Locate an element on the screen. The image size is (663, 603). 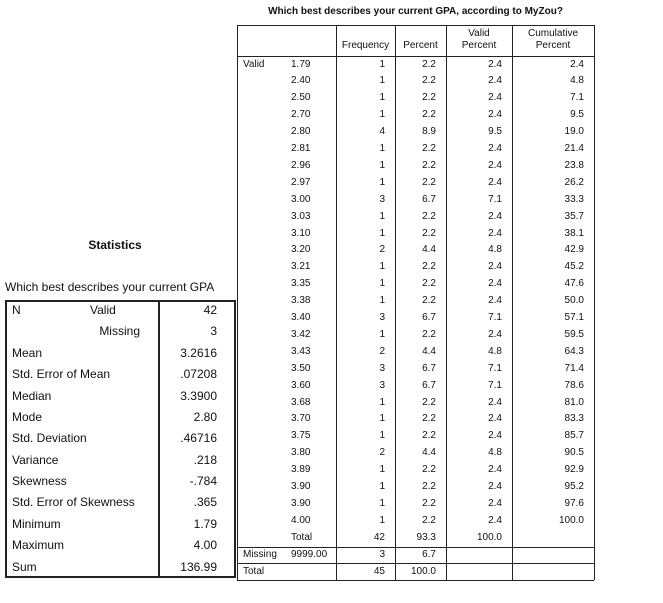
group-label: Valid is located at coordinates (254, 64).